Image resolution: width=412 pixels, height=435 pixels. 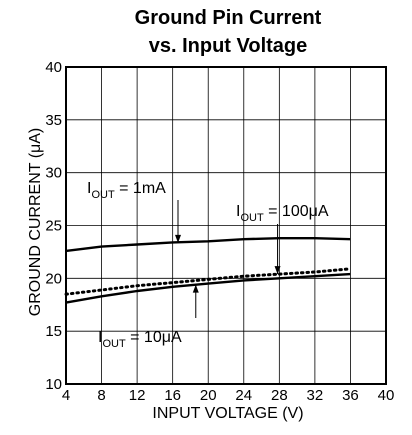 I want to click on y-tick-label: 35, so click(x=53, y=120).